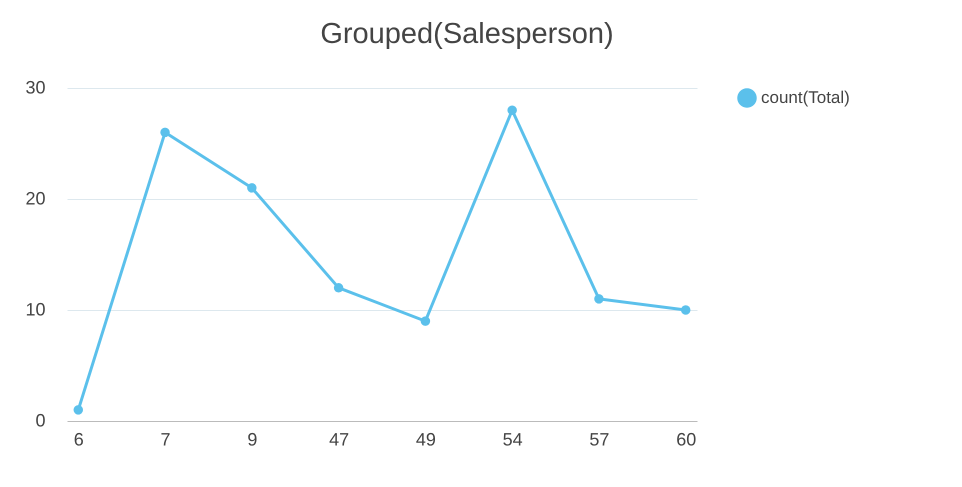 The height and width of the screenshot is (487, 962). What do you see at coordinates (35, 310) in the screenshot?
I see `y-tick-label: 10` at bounding box center [35, 310].